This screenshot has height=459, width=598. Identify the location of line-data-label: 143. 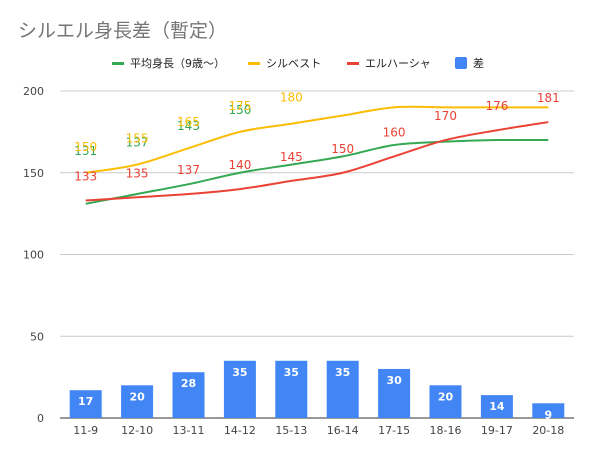
(188, 126).